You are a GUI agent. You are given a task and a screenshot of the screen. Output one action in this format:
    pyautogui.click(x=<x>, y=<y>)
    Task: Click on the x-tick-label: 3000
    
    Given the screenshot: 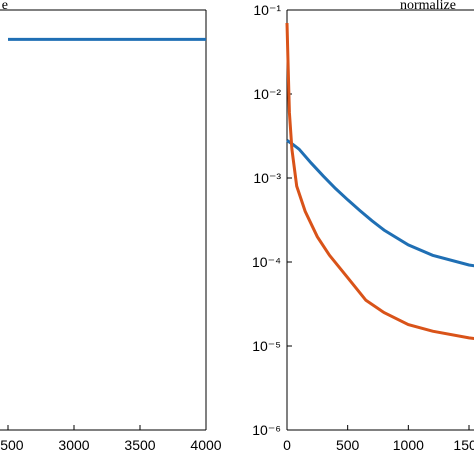 What is the action you would take?
    pyautogui.click(x=73, y=445)
    